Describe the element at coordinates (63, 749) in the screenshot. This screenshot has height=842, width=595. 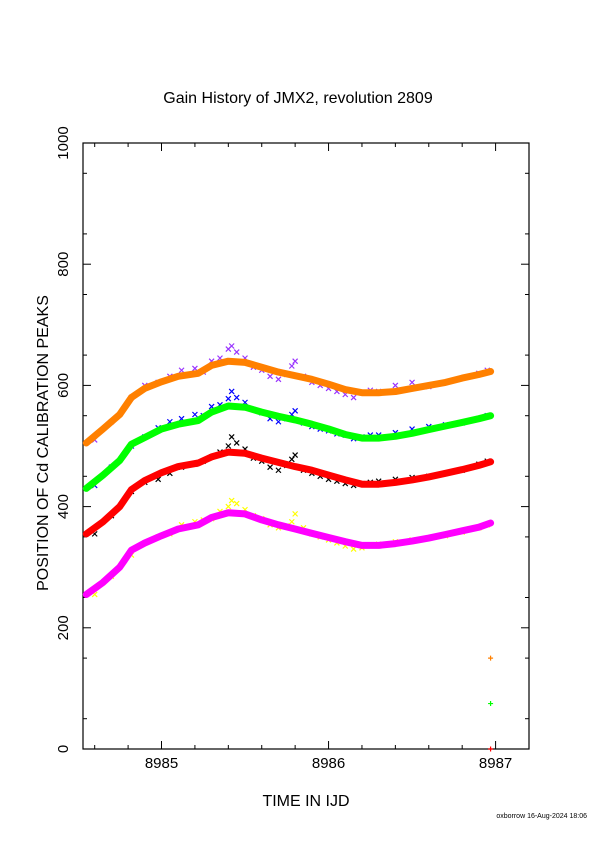
I see `y-tick-label: 0` at that location.